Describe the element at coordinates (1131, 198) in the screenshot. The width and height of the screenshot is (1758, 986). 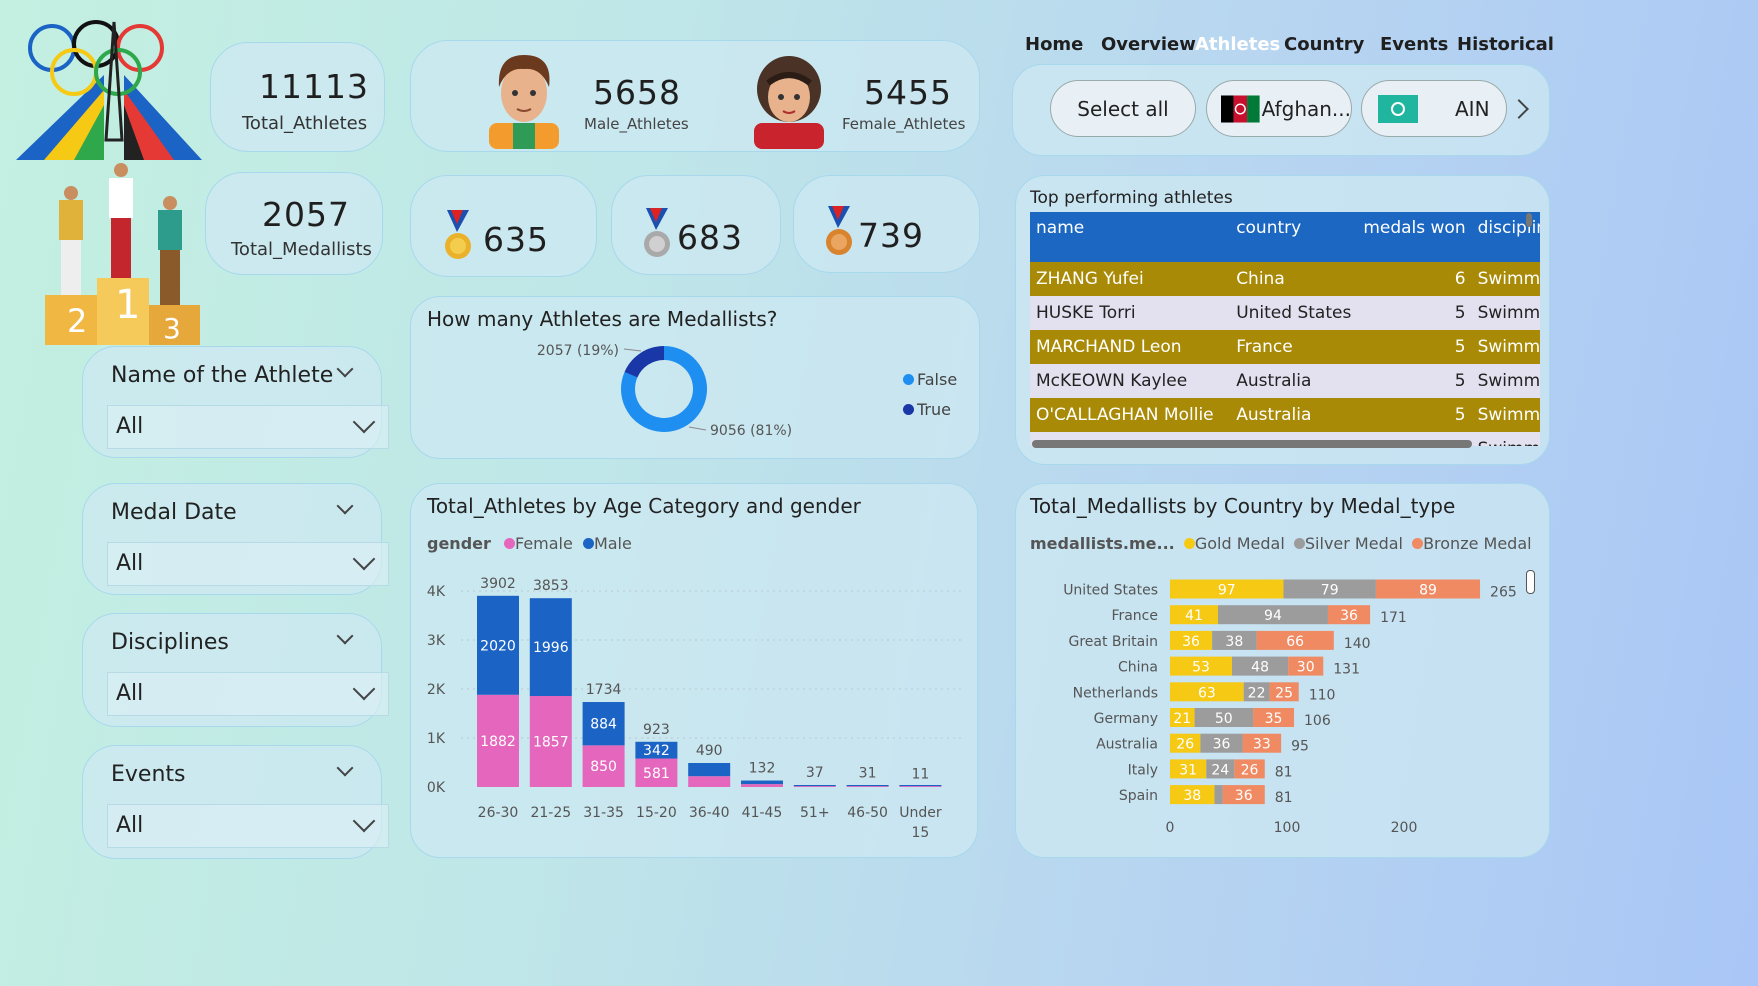
I see `top-athletes-title: Top performing athletes` at that location.